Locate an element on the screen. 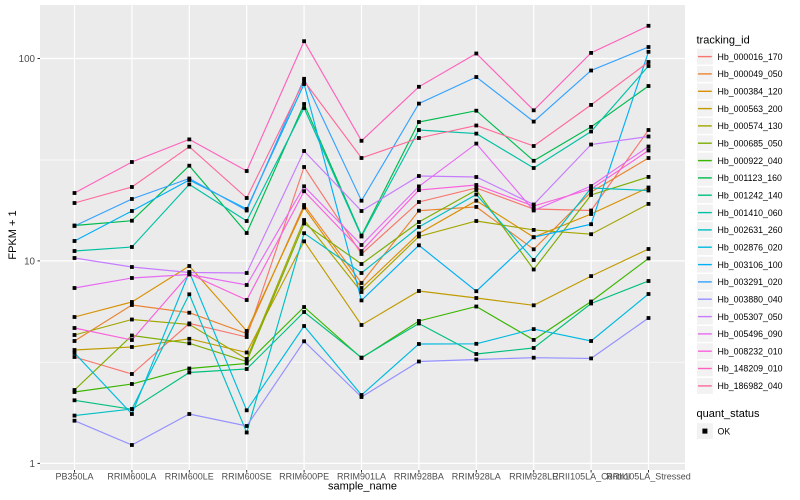 Image resolution: width=800 pixels, height=500 pixels. svg-text: OK is located at coordinates (724, 431).